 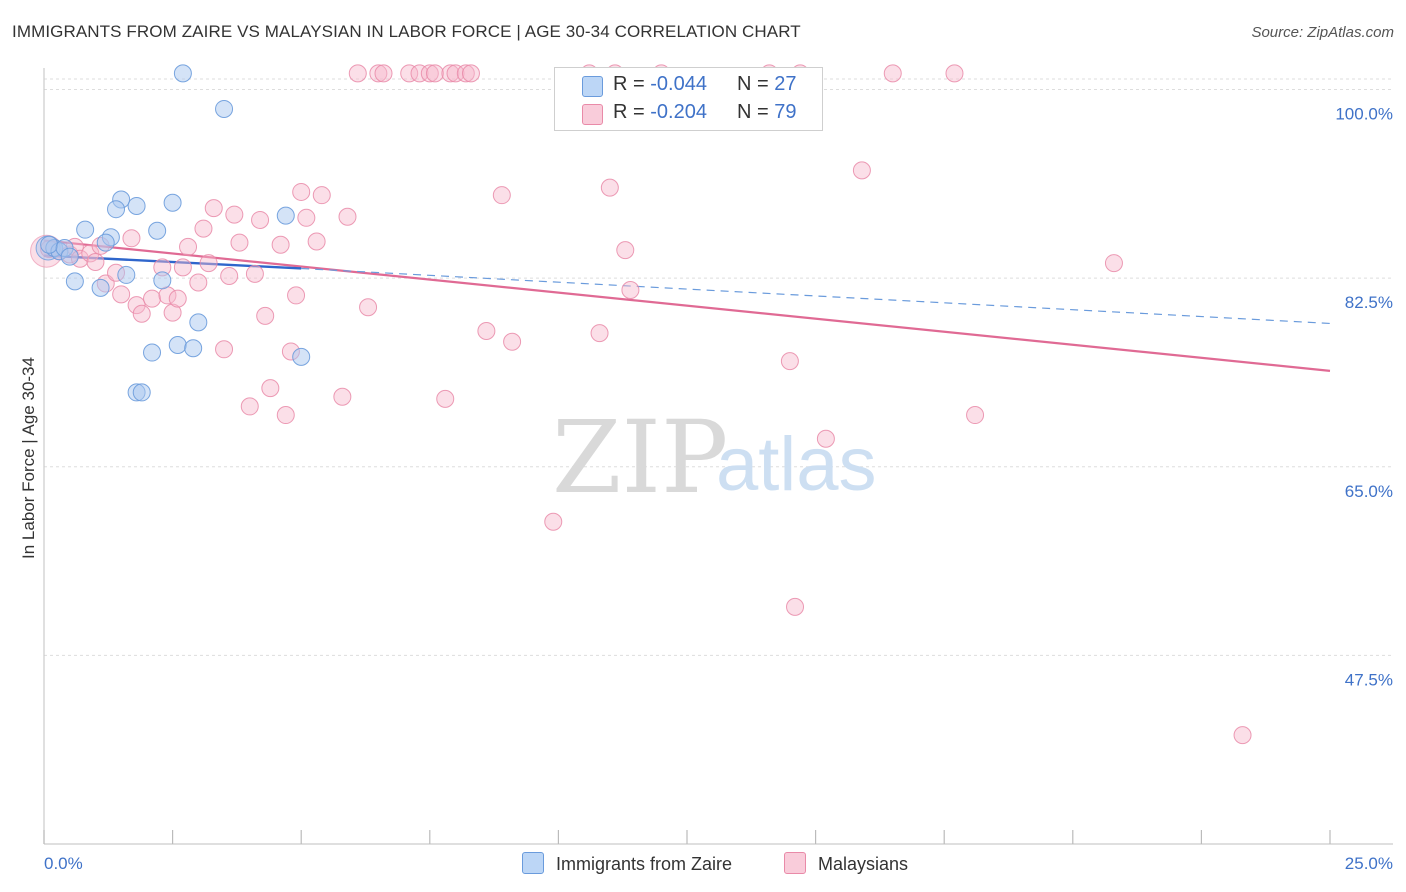 I want to click on x-tick-label: 0.0%, so click(x=63, y=863).